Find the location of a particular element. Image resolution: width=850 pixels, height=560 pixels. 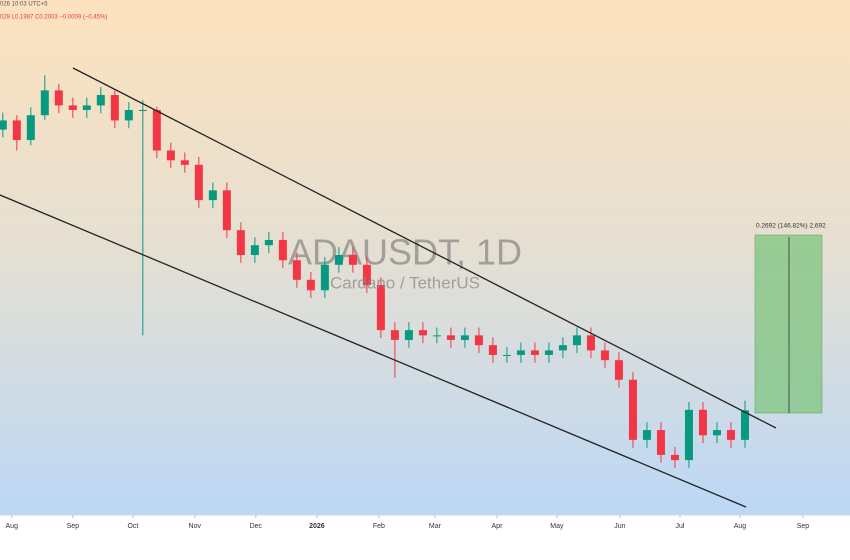

x-tick-label: Dec is located at coordinates (256, 526).